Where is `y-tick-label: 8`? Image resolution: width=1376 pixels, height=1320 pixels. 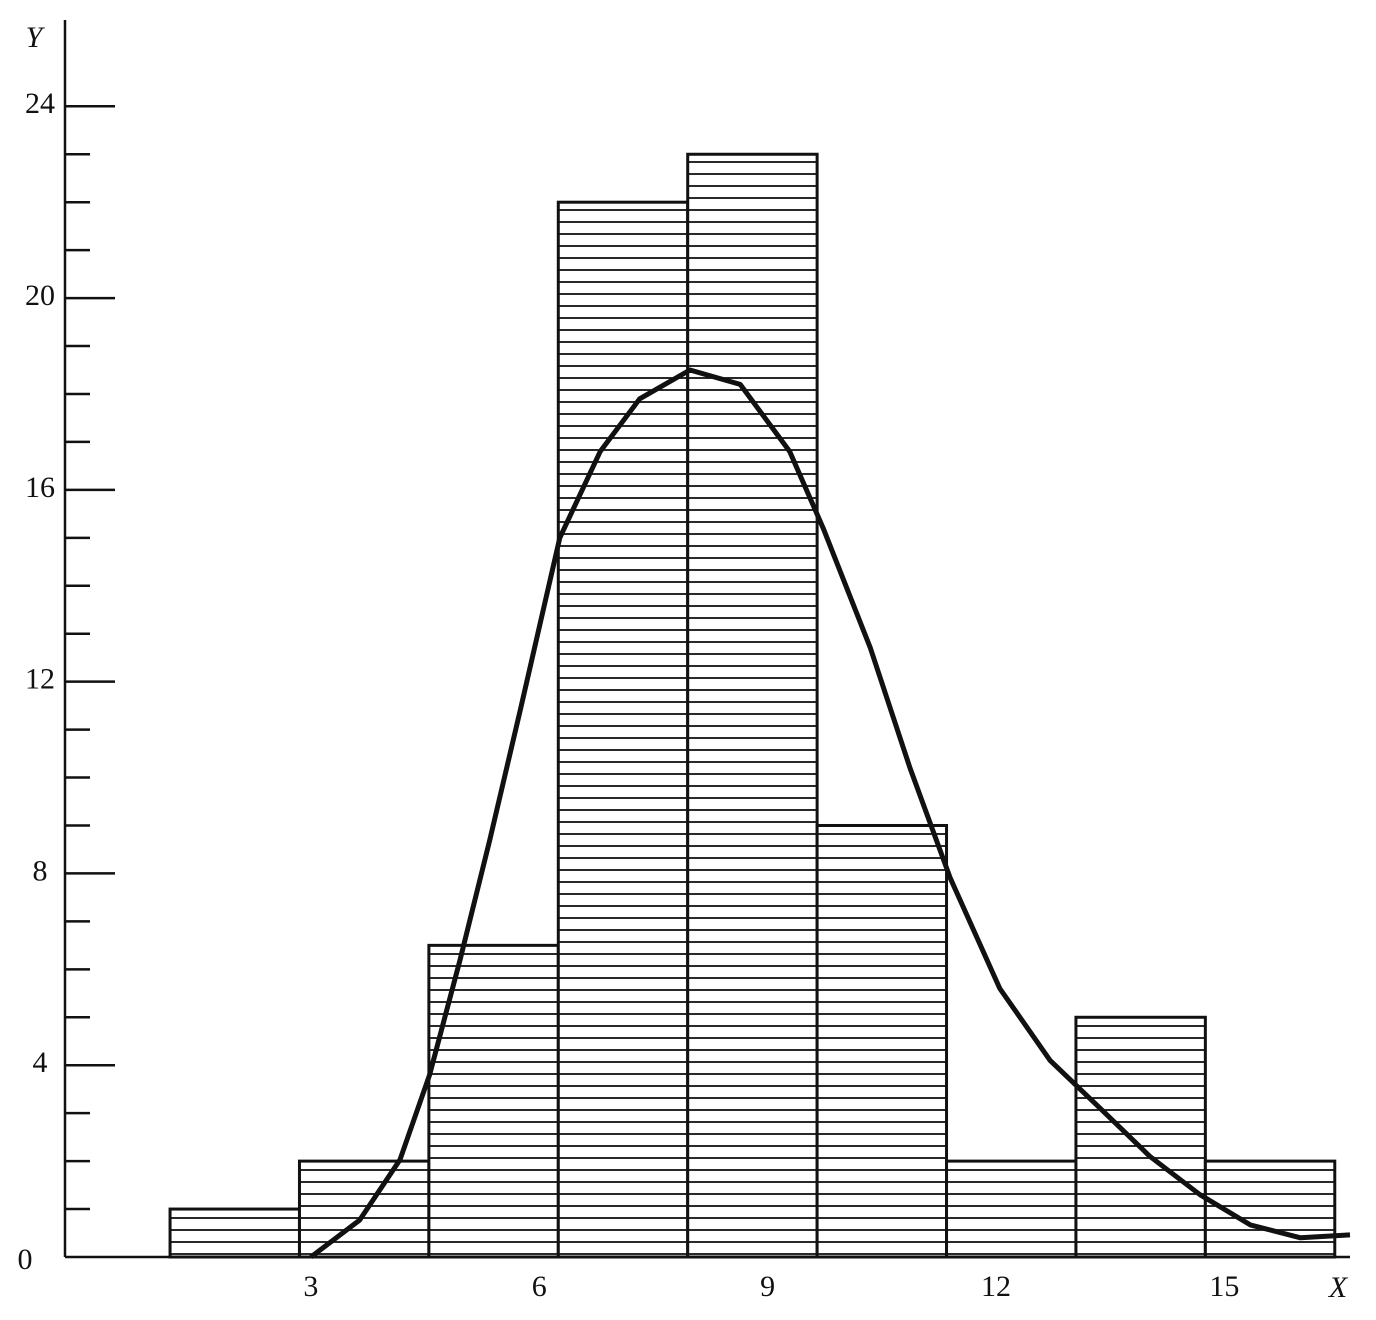 y-tick-label: 8 is located at coordinates (40, 870).